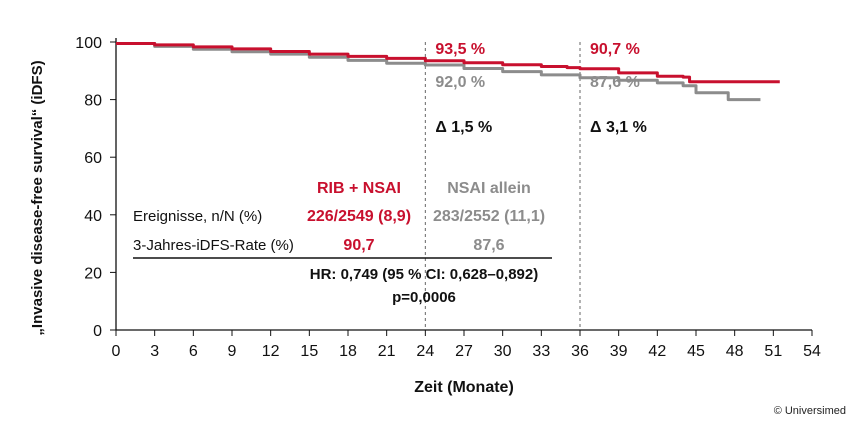 This screenshot has width=854, height=425. I want to click on table-row-label: 3-Jahres-iDFS-Rate (%), so click(213, 245).